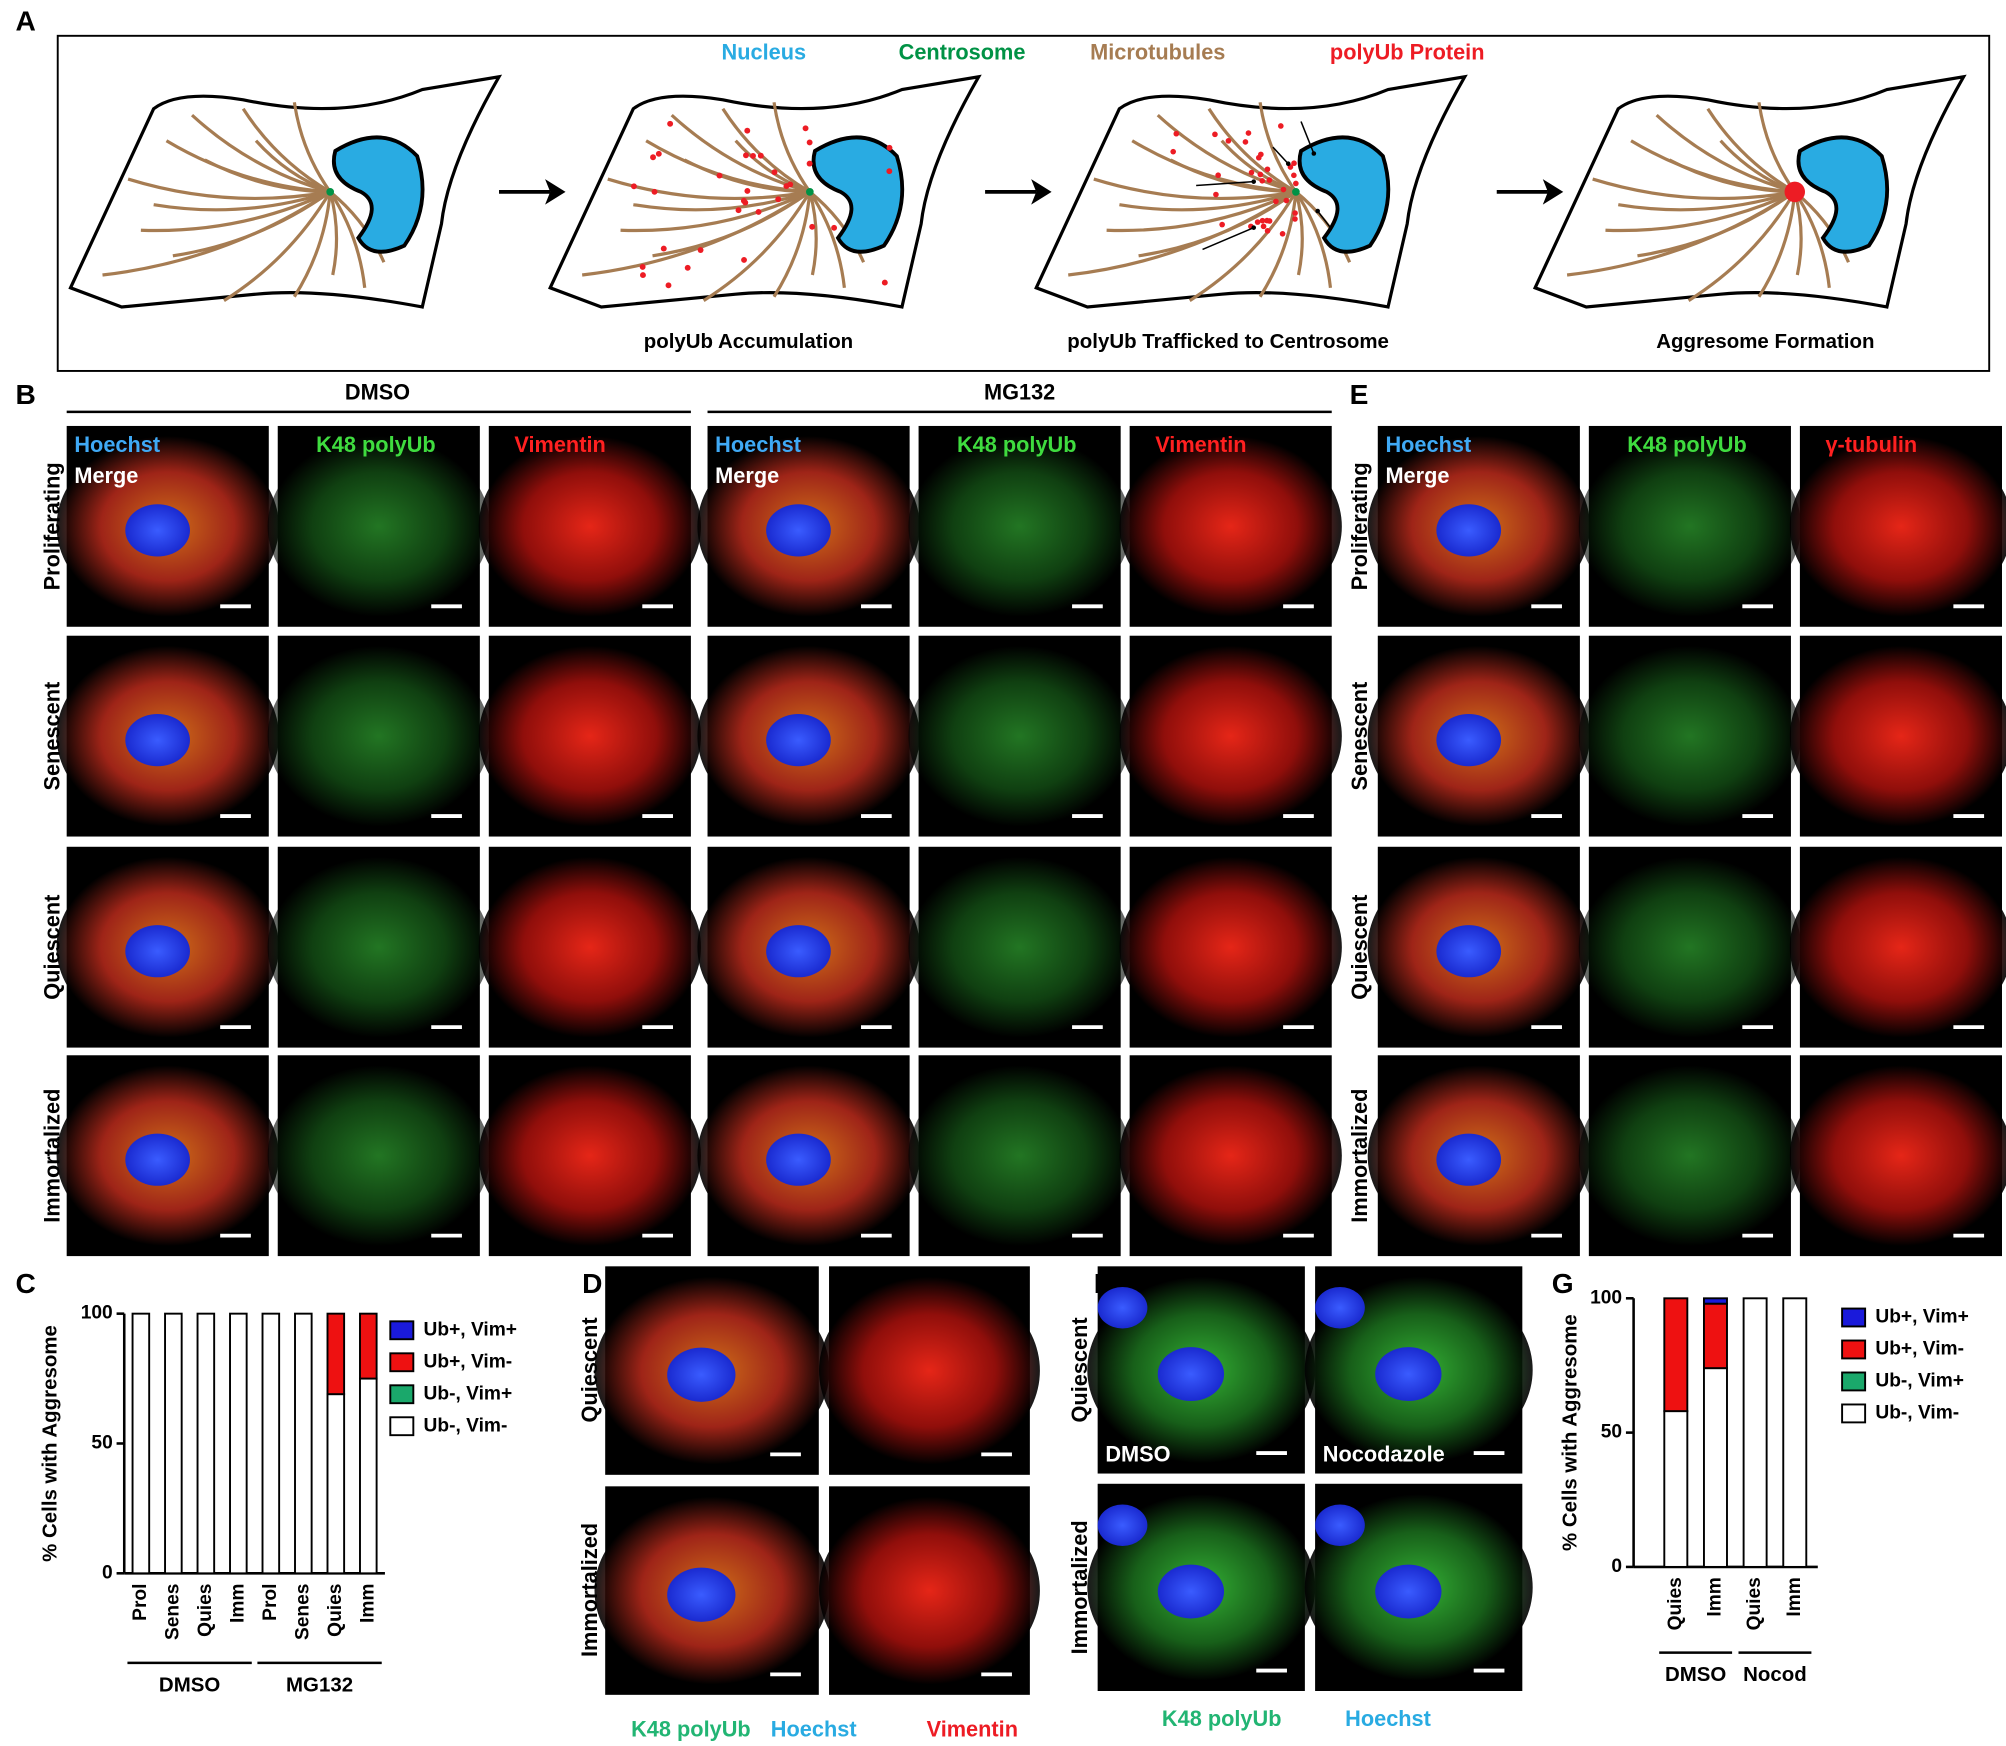 Image resolution: width=2006 pixels, height=1746 pixels. What do you see at coordinates (1017, 191) in the screenshot?
I see `schematic` at bounding box center [1017, 191].